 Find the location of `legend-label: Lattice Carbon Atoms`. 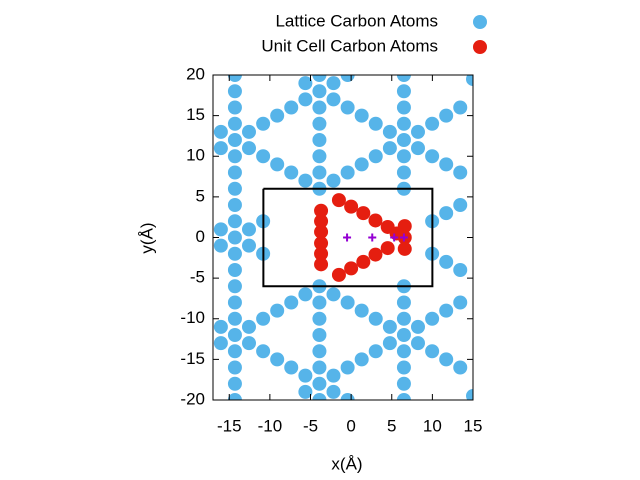

legend-label: Lattice Carbon Atoms is located at coordinates (356, 20).